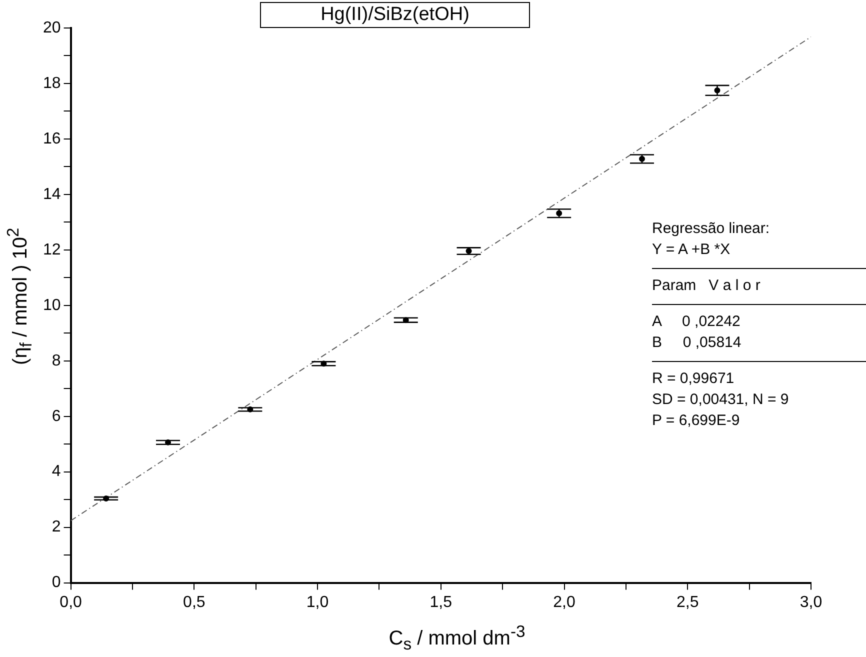  What do you see at coordinates (56, 583) in the screenshot?
I see `y-tick-label: 0` at bounding box center [56, 583].